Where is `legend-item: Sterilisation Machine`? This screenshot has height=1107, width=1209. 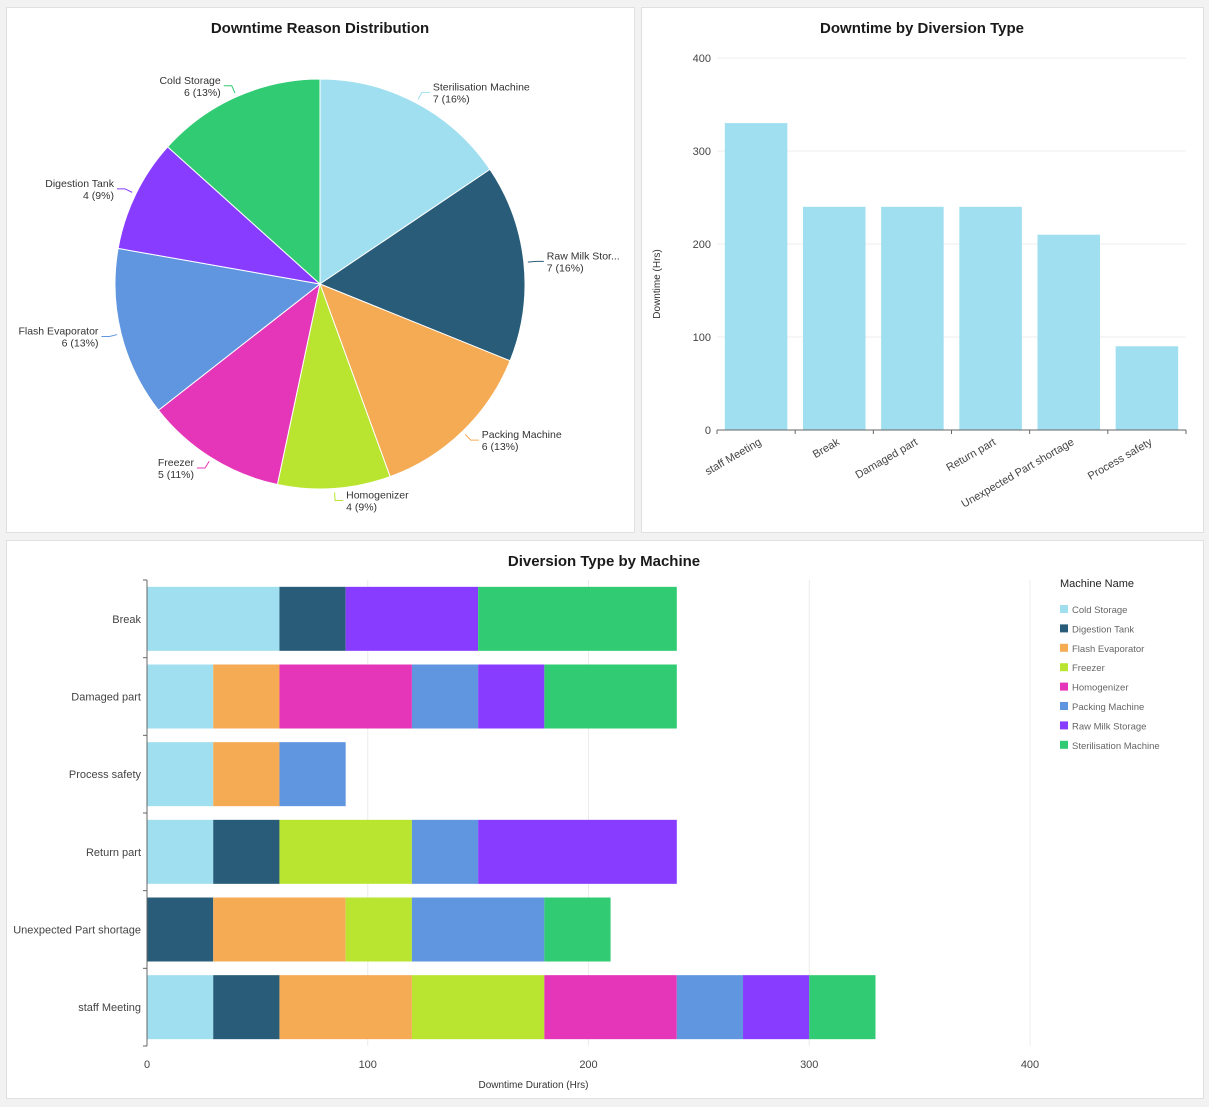
legend-item: Sterilisation Machine is located at coordinates (1116, 746).